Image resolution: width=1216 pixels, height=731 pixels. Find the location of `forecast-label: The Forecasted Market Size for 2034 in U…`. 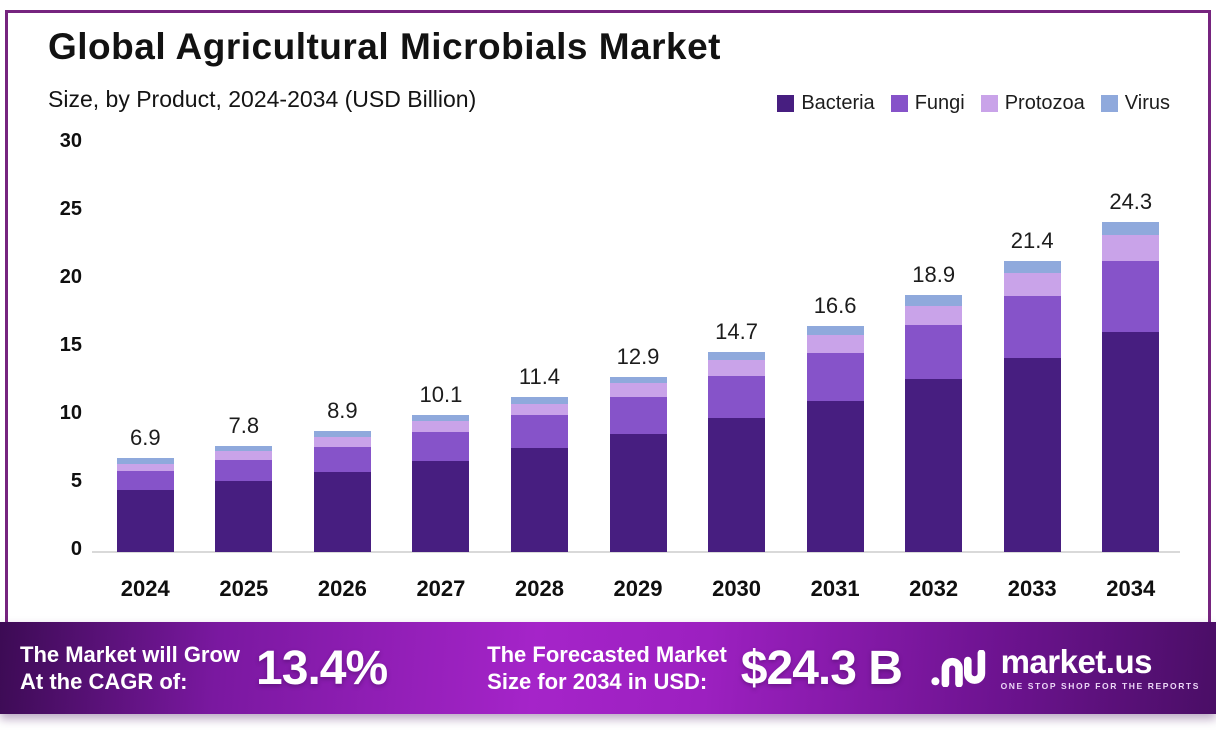

forecast-label: The Forecasted Market Size for 2034 in U… is located at coordinates (607, 668).